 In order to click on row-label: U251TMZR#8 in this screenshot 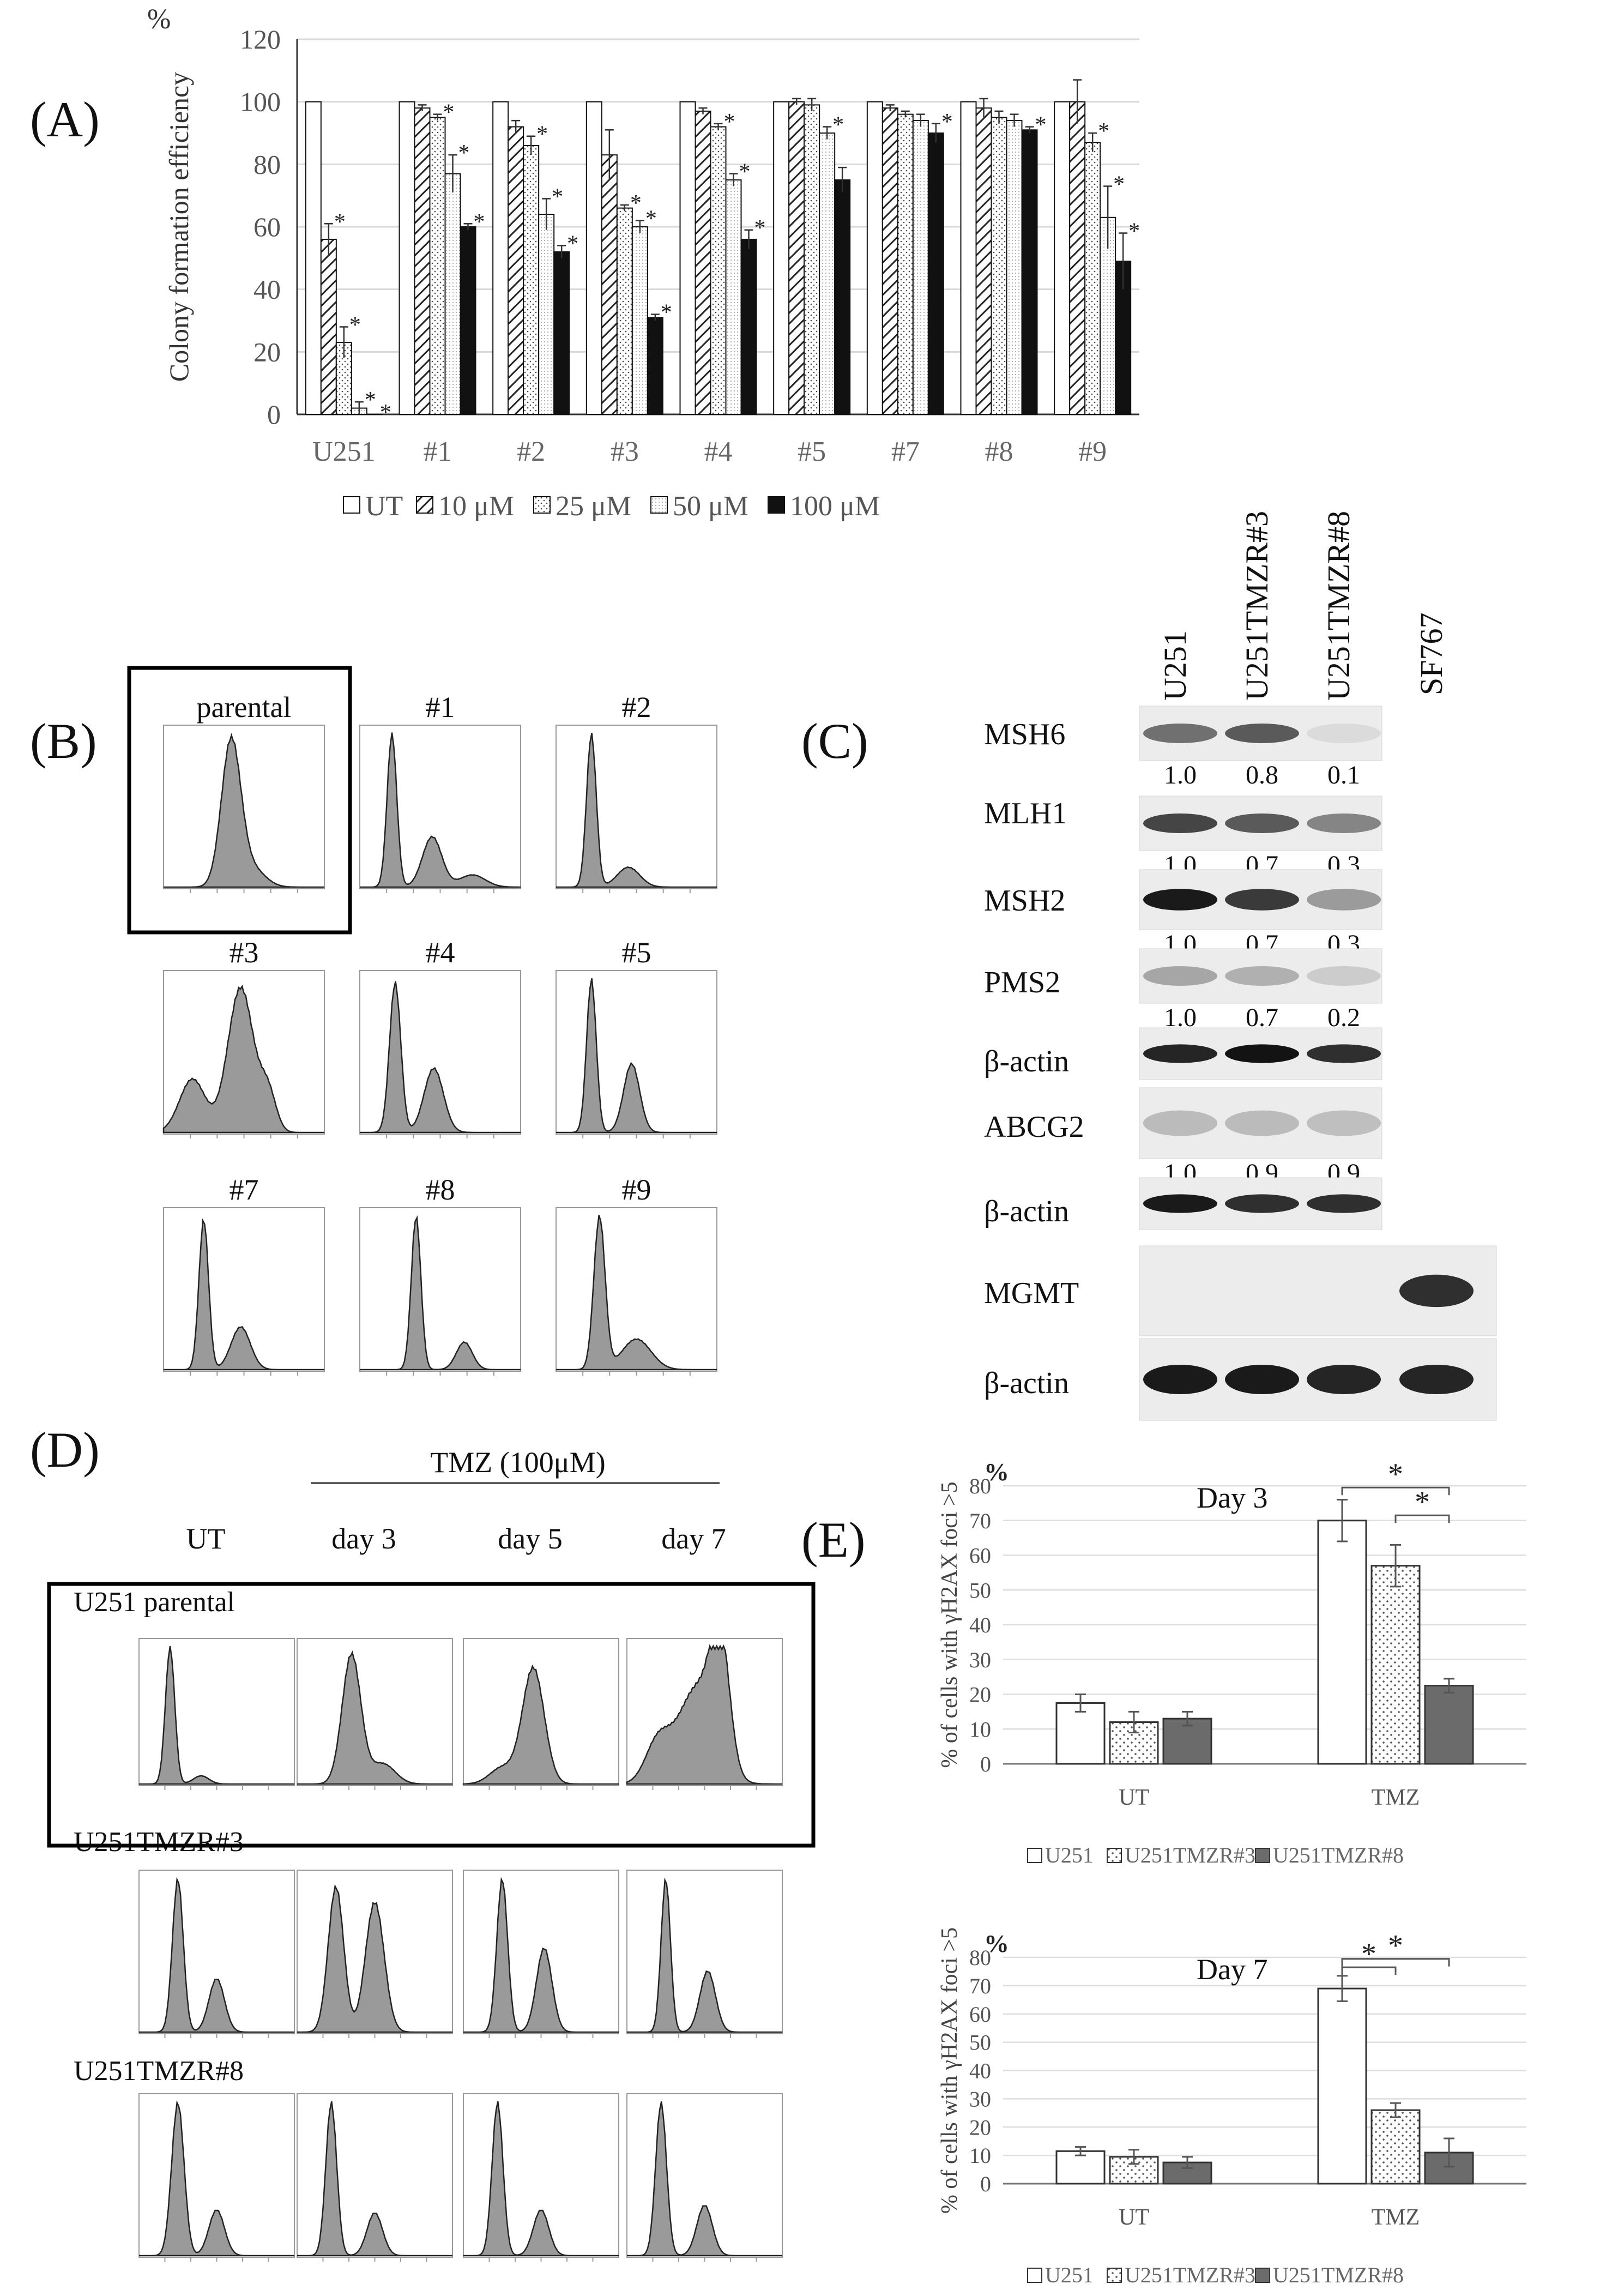, I will do `click(159, 2071)`.